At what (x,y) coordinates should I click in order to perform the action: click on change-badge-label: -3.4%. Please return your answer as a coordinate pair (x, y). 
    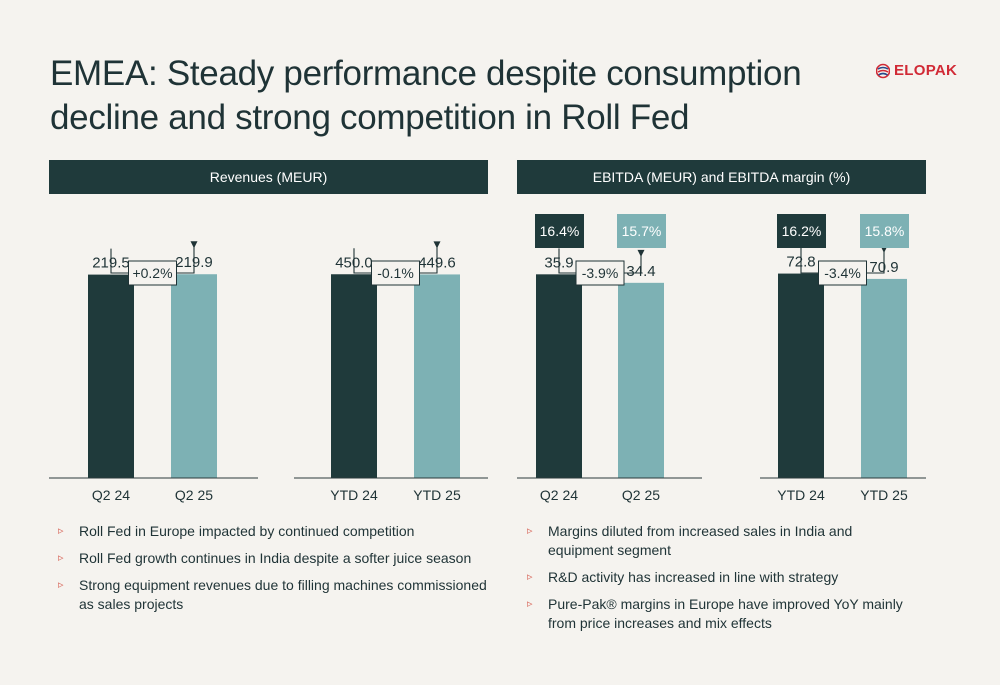
    Looking at the image, I should click on (842, 273).